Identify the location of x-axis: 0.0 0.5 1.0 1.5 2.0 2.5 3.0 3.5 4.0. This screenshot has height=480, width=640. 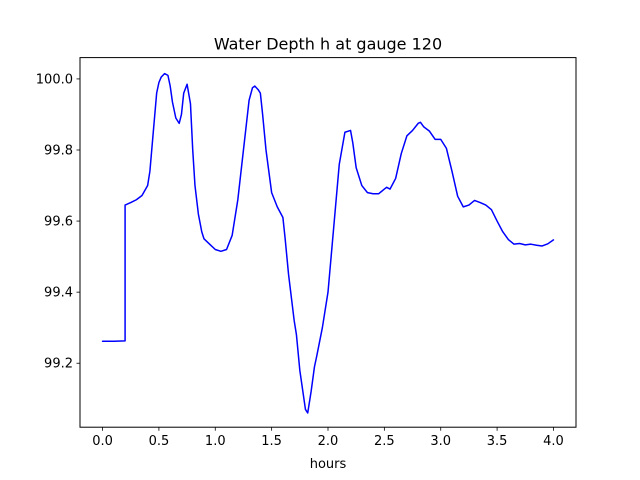
(328, 438).